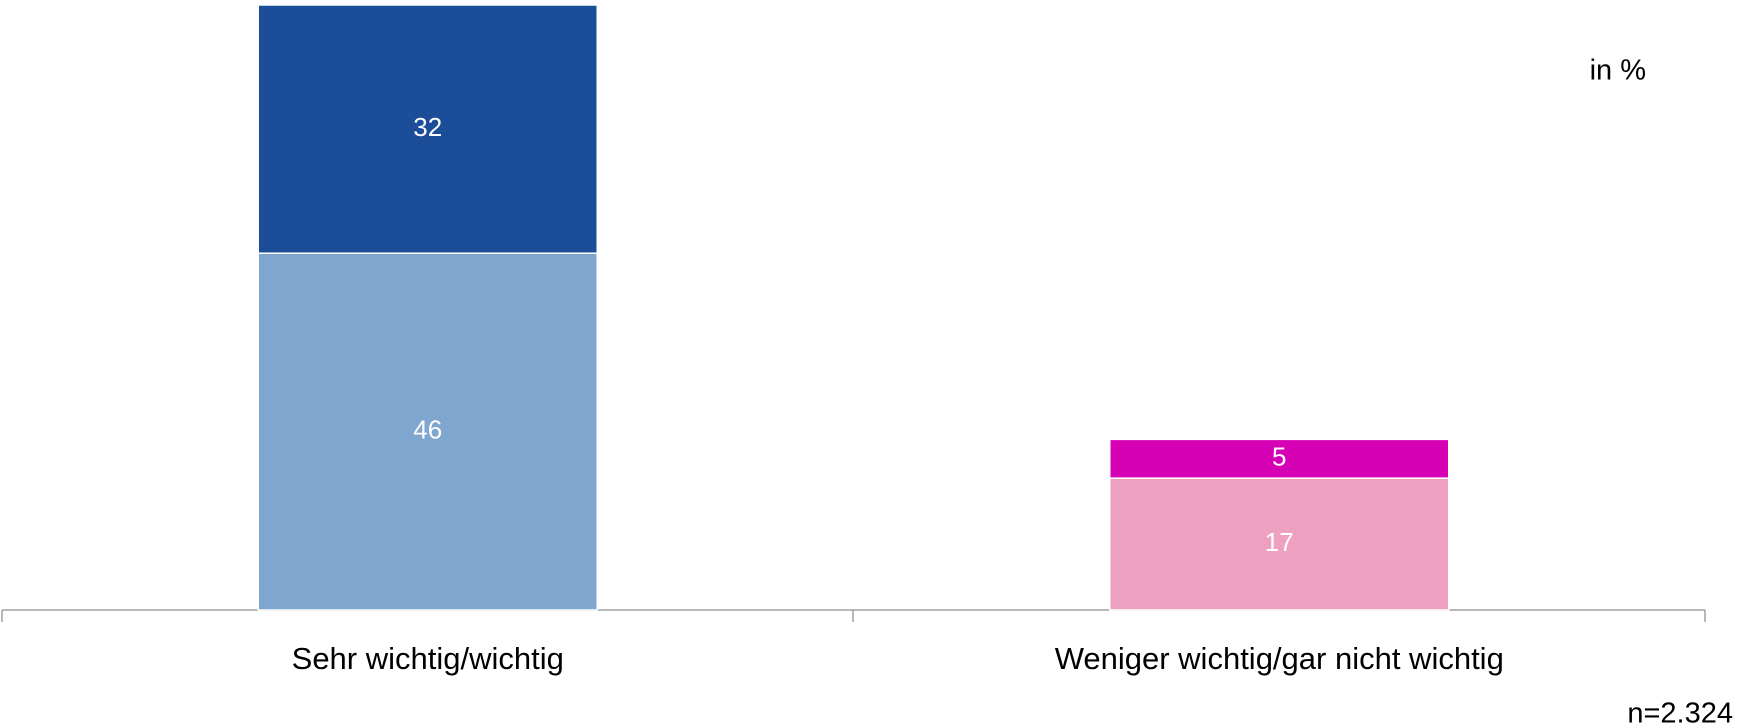 Image resolution: width=1737 pixels, height=728 pixels. I want to click on x-tick-label: Sehr wichtig/wichtig, so click(428, 658).